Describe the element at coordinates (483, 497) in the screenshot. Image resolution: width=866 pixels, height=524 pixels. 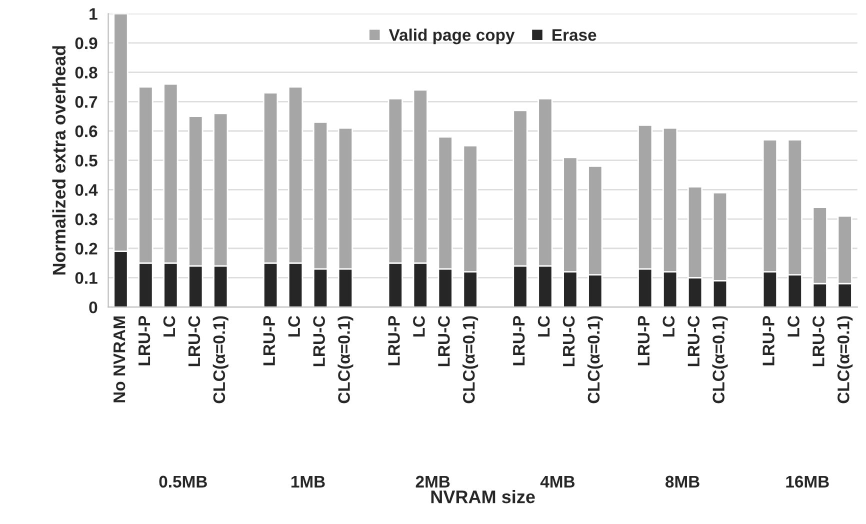
I see `x-axis-title: NVRAM size` at that location.